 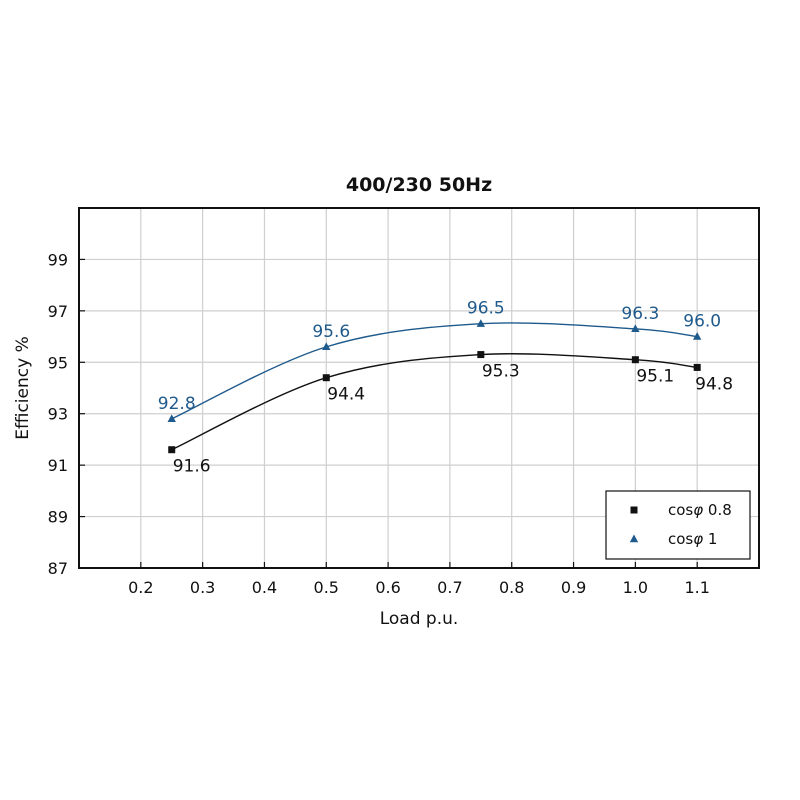 I want to click on data-label: 91.6, so click(x=192, y=467).